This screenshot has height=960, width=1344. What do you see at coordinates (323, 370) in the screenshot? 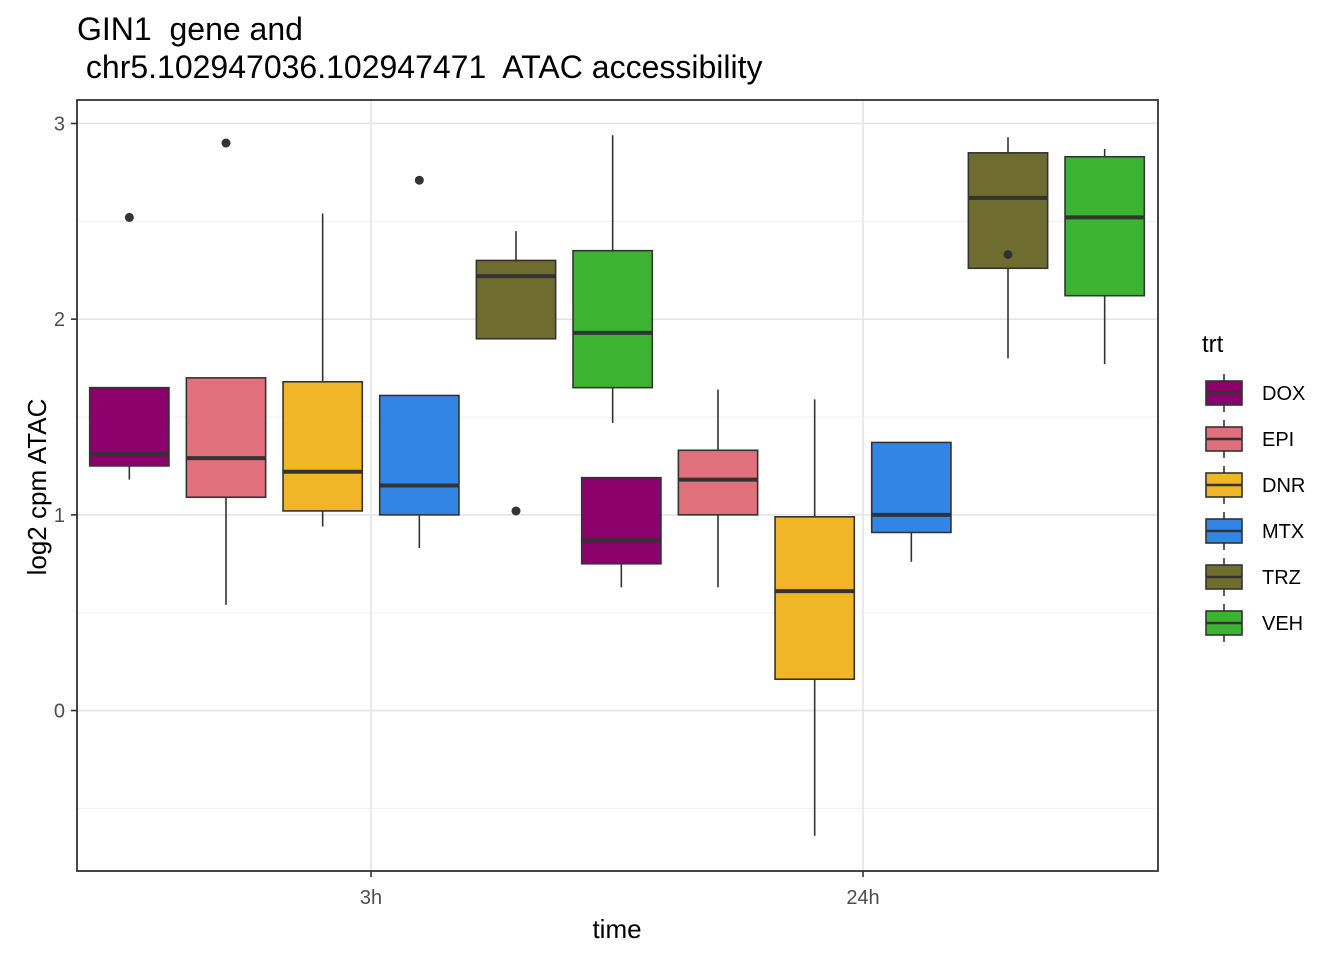
I see `box-dnr-3h` at bounding box center [323, 370].